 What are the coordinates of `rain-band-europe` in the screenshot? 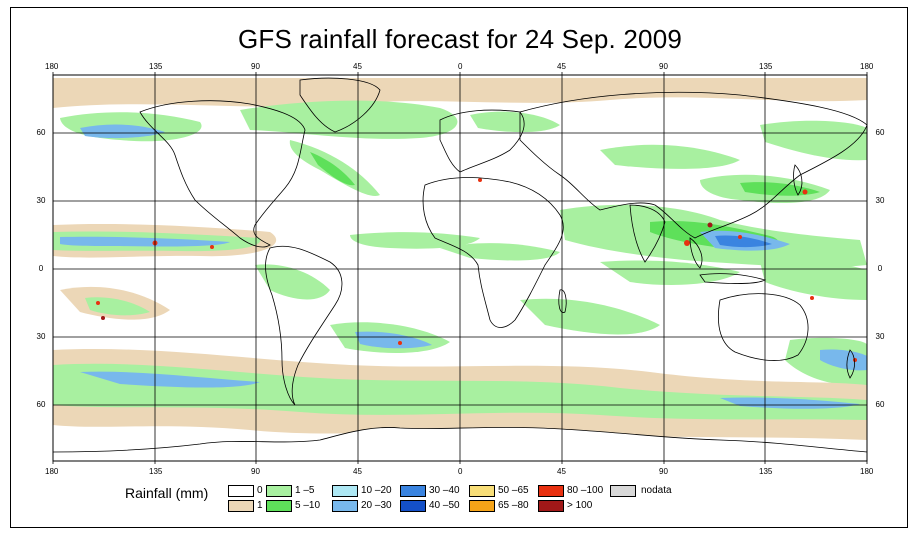 It's located at (515, 122).